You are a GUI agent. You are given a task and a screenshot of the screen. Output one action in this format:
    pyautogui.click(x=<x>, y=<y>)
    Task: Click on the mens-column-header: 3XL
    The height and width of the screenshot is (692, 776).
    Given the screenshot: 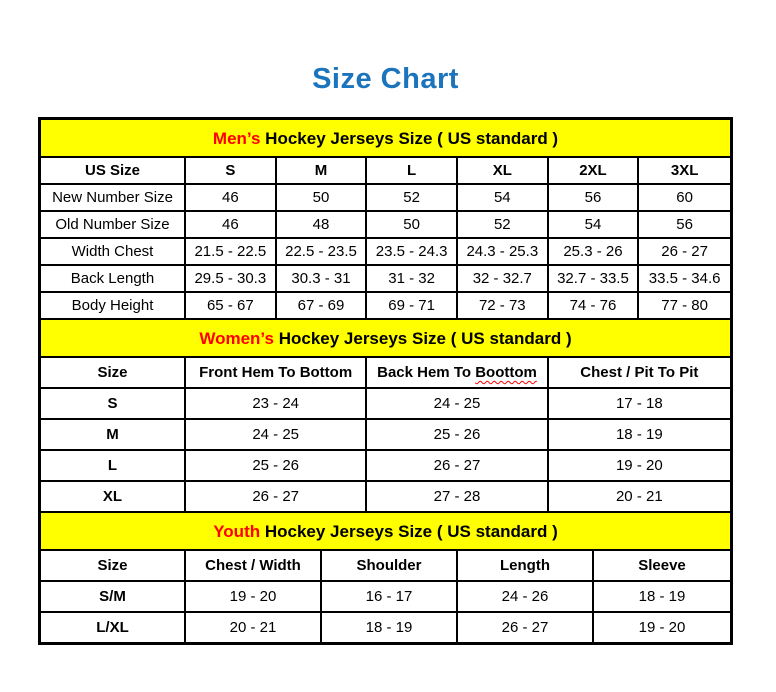 What is the action you would take?
    pyautogui.click(x=684, y=171)
    